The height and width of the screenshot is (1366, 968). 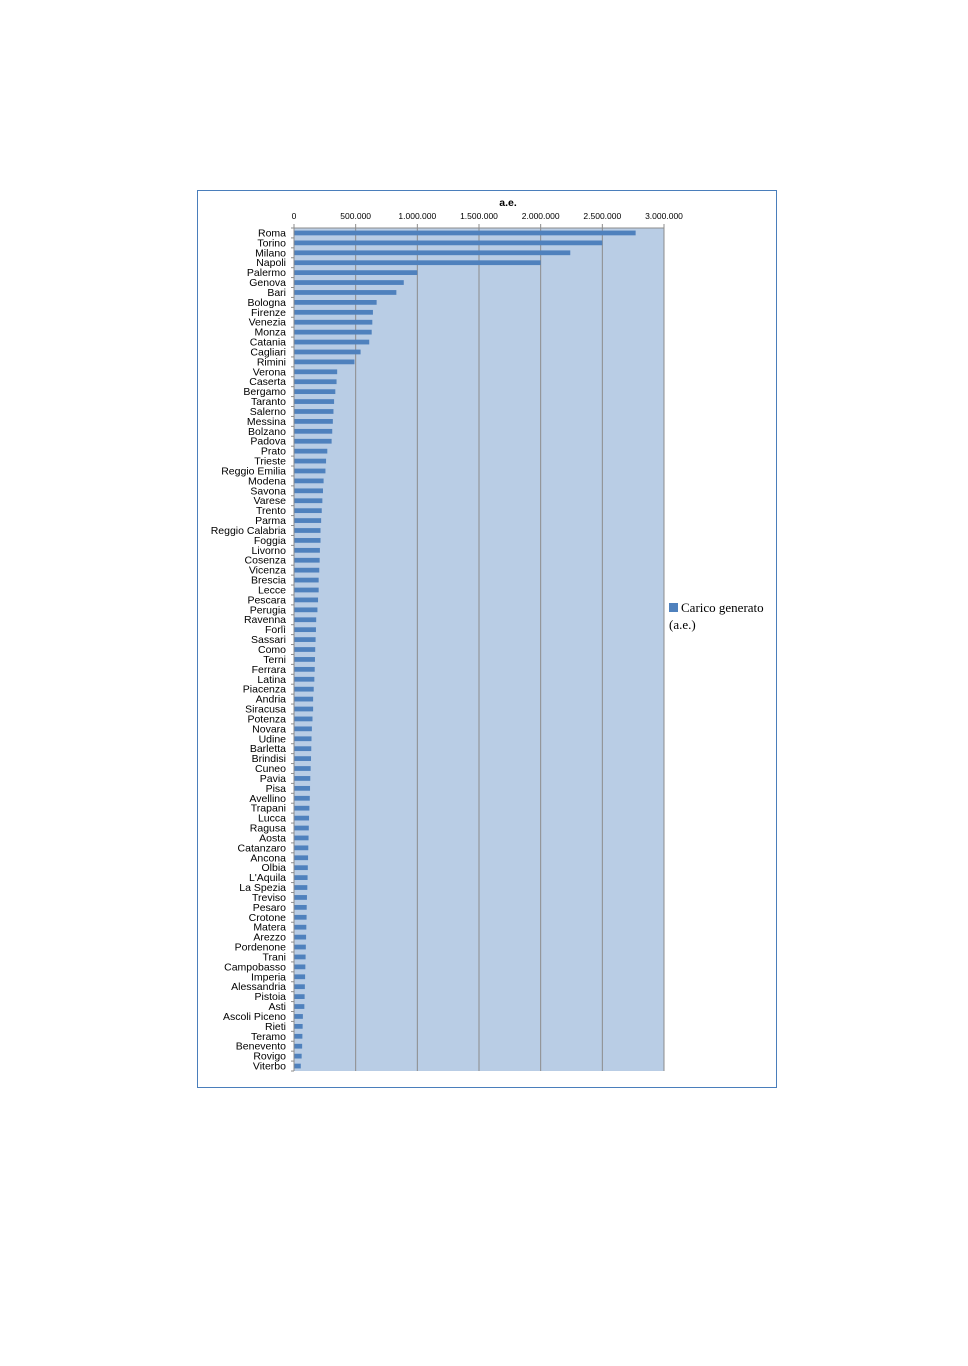 I want to click on category-label: Livorno, so click(x=269, y=551).